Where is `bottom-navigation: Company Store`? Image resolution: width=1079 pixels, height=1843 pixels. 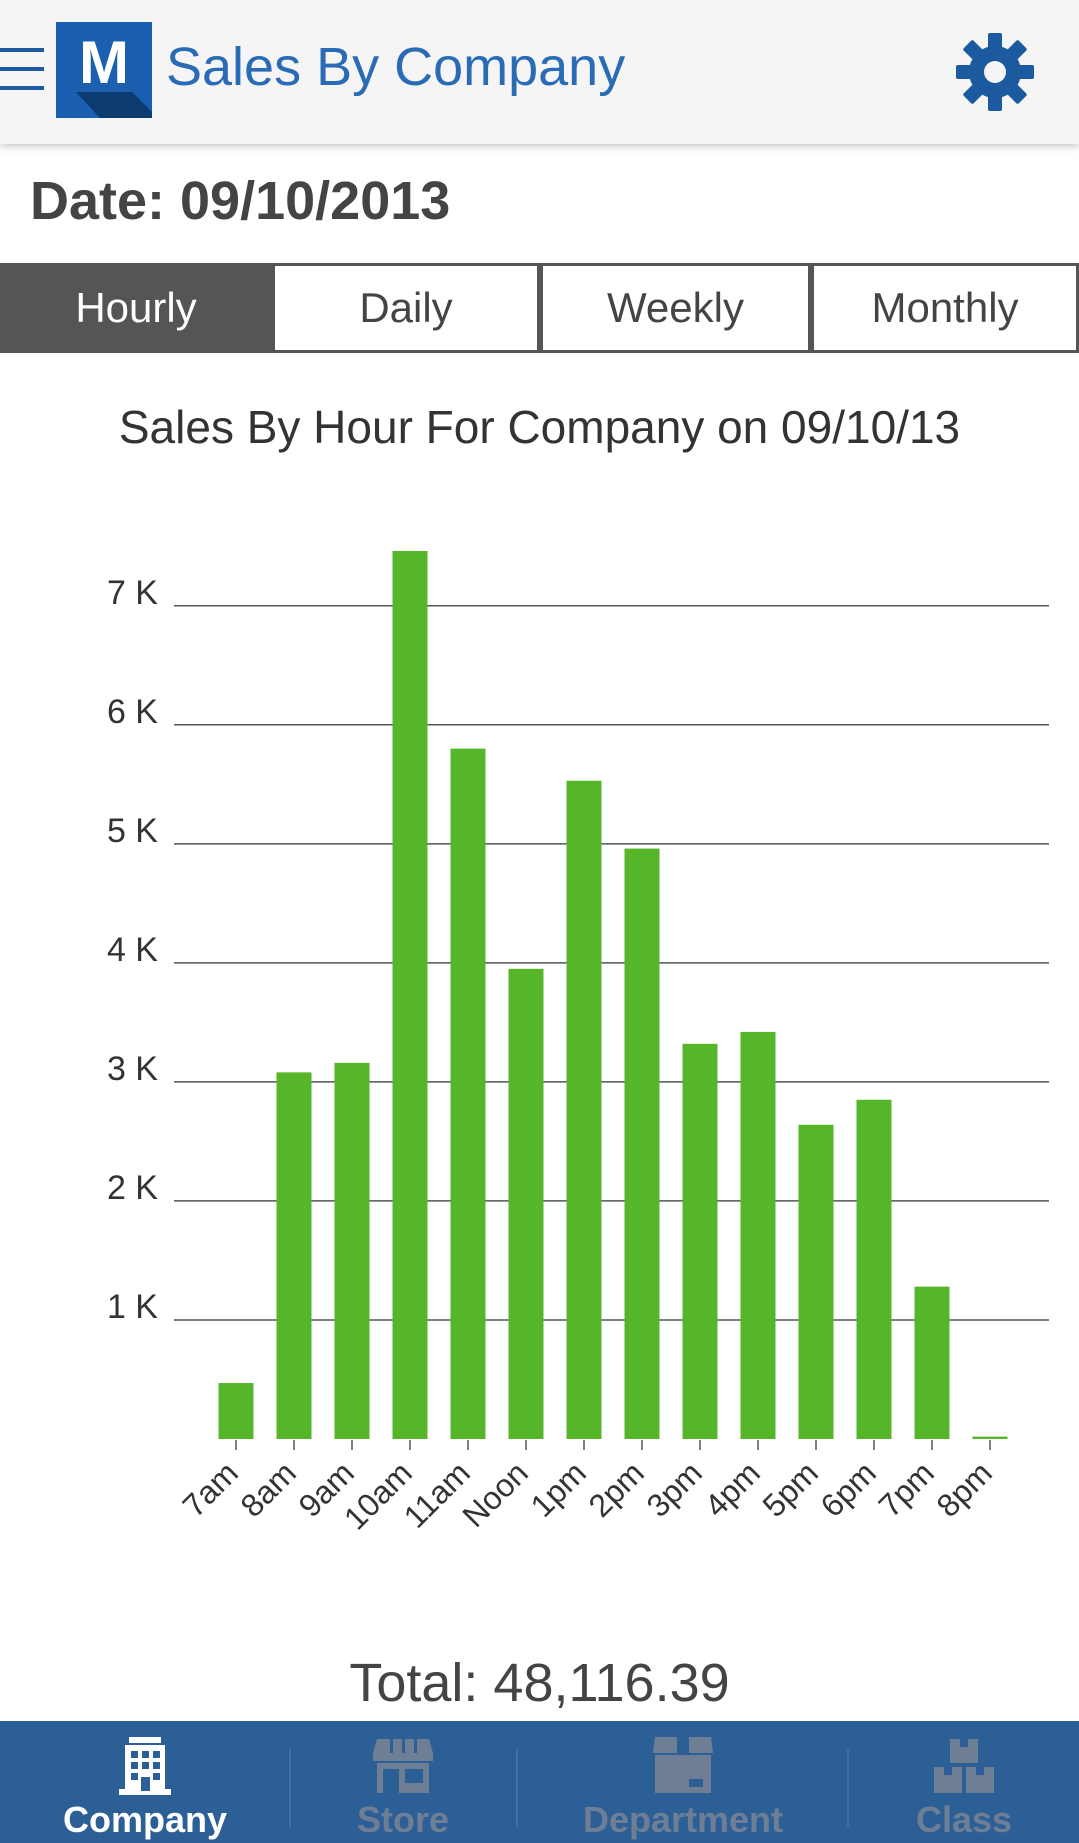
bottom-navigation: Company Store is located at coordinates (539, 1782).